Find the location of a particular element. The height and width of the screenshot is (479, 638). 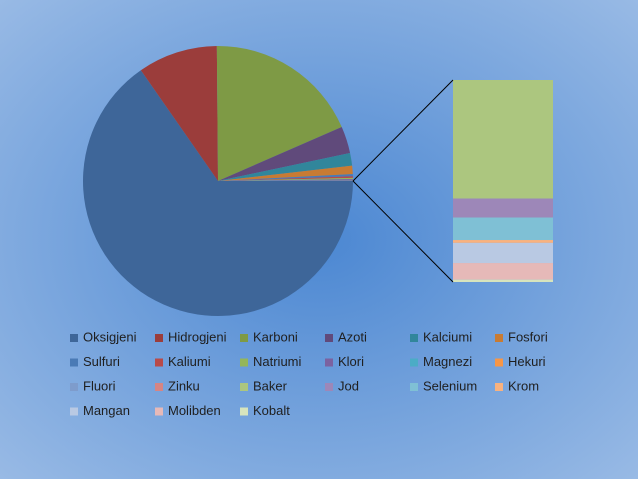

legend-label: Sulfuri is located at coordinates (101, 361).